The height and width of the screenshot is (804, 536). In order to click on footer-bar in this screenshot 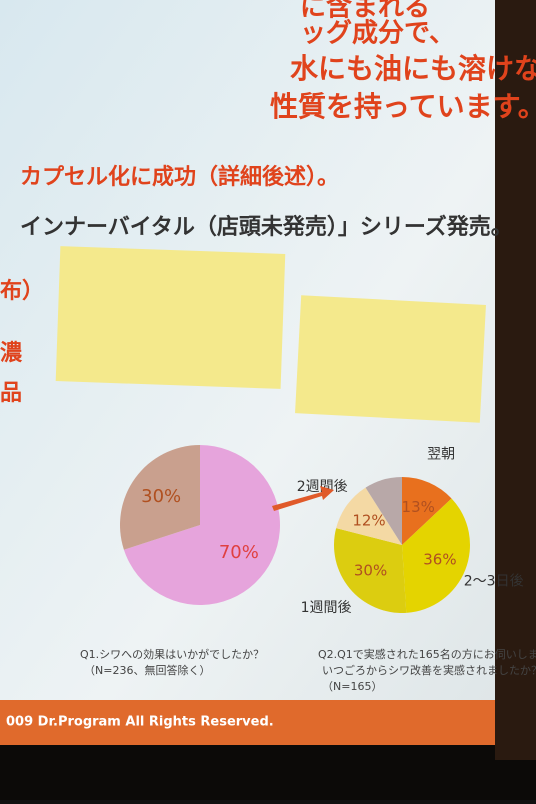, I will do `click(247, 722)`.